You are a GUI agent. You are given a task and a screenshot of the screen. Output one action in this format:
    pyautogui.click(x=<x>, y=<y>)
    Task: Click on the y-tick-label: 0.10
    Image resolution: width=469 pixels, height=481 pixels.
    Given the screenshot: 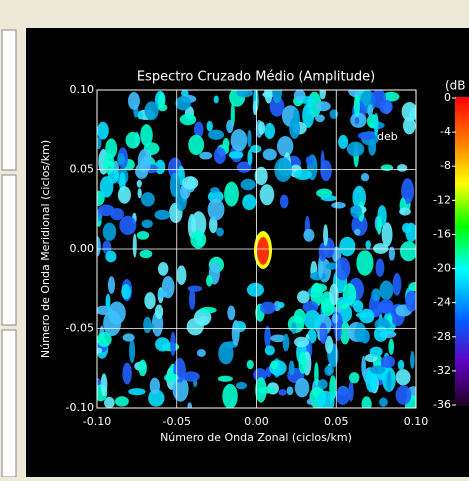 What is the action you would take?
    pyautogui.click(x=82, y=89)
    